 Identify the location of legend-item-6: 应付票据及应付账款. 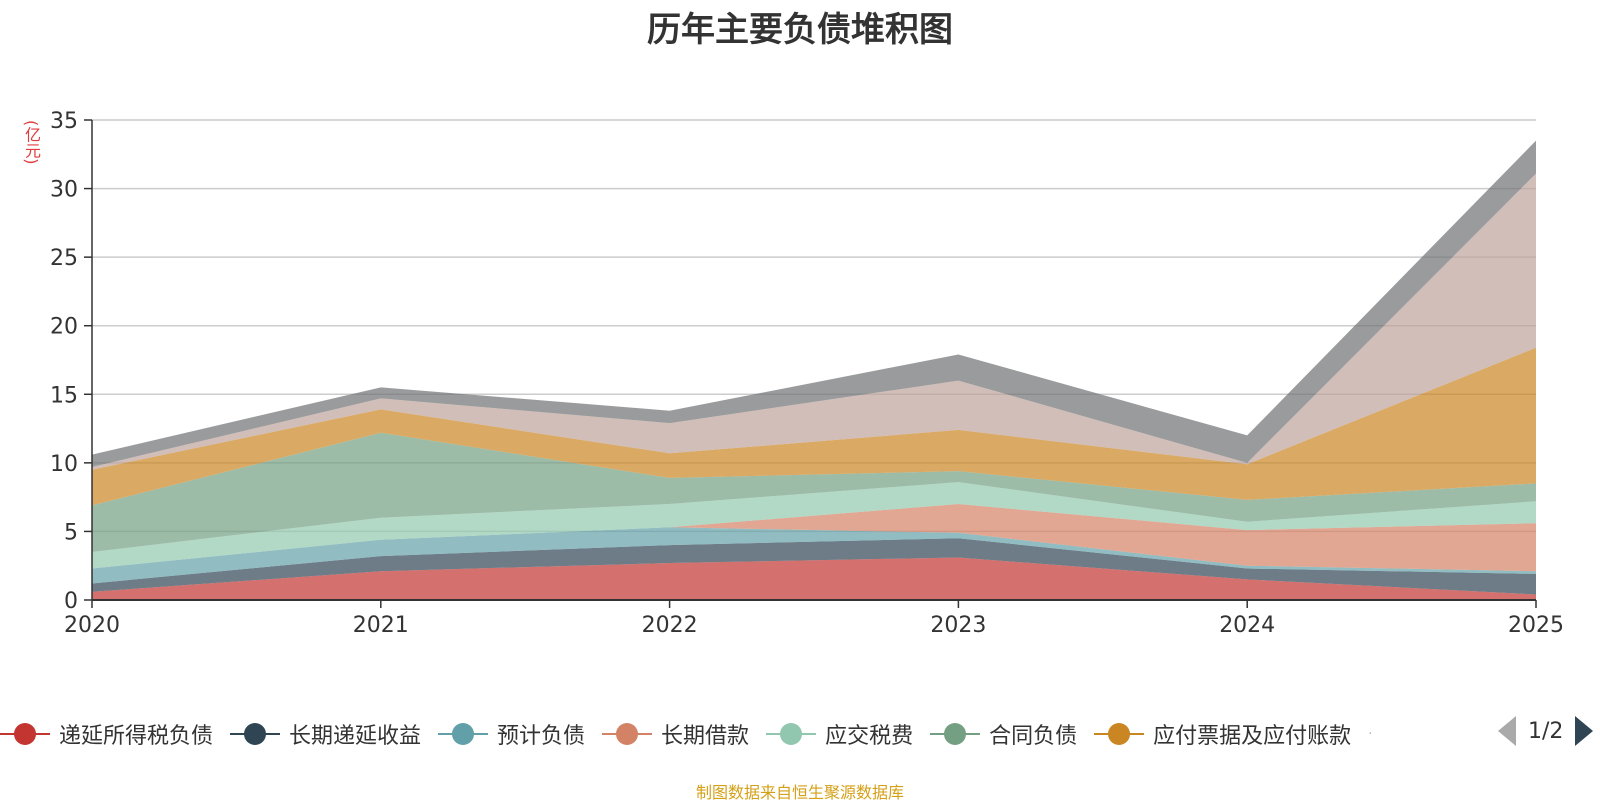
(1222, 734).